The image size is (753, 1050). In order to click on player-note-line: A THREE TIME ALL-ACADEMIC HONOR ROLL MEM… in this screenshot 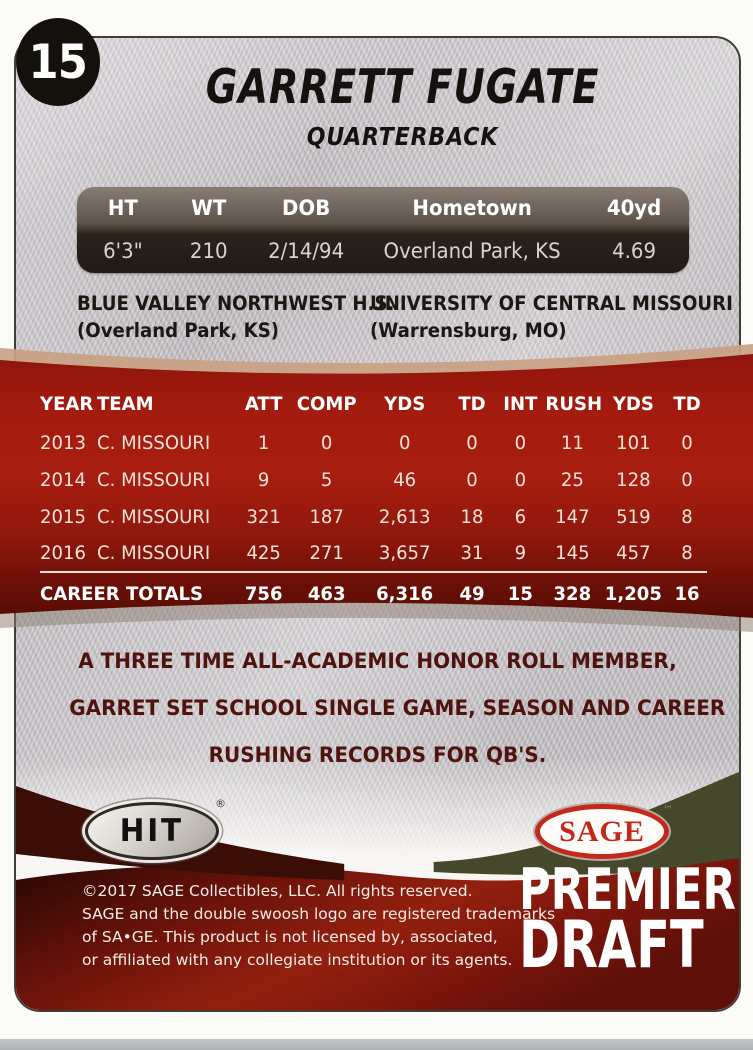, I will do `click(377, 661)`.